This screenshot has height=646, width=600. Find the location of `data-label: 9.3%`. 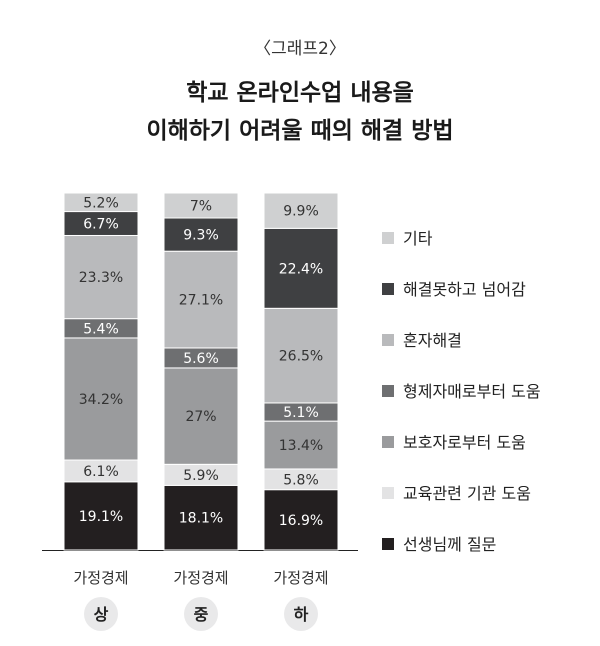

data-label: 9.3% is located at coordinates (201, 236).